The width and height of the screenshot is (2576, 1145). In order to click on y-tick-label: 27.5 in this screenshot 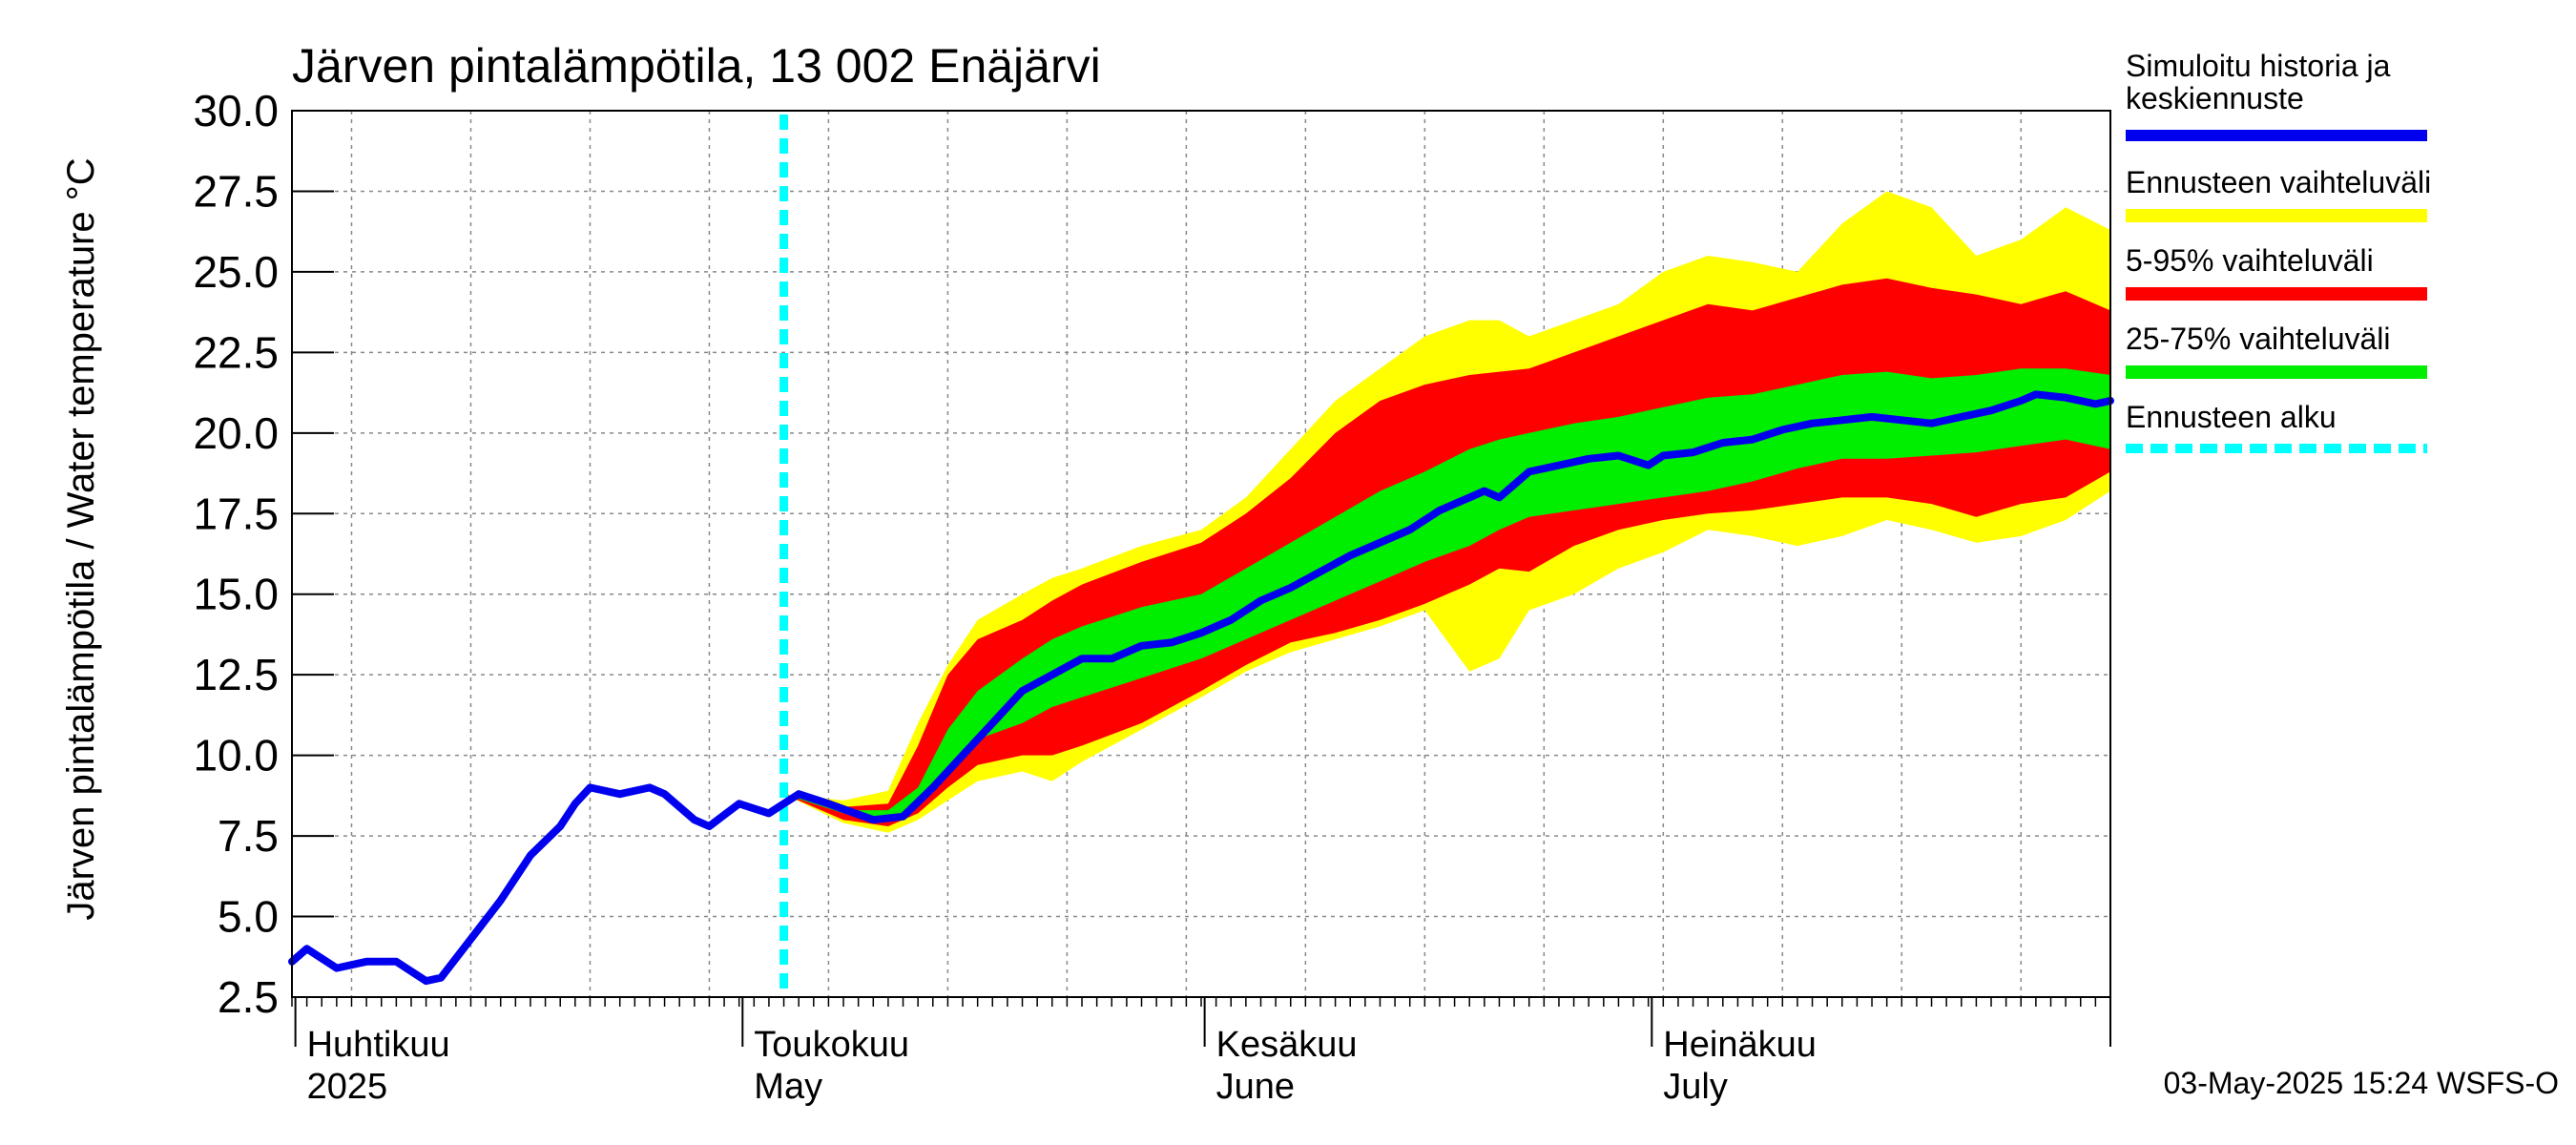, I will do `click(236, 191)`.